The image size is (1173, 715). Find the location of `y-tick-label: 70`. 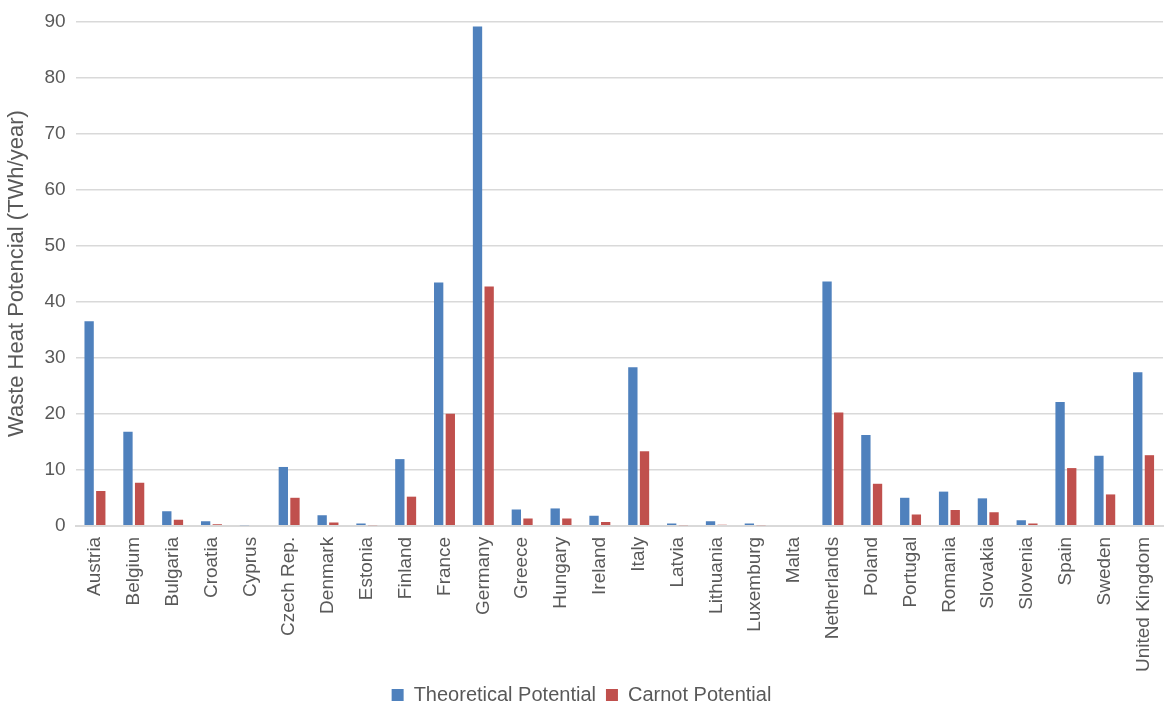

y-tick-label: 70 is located at coordinates (55, 132).